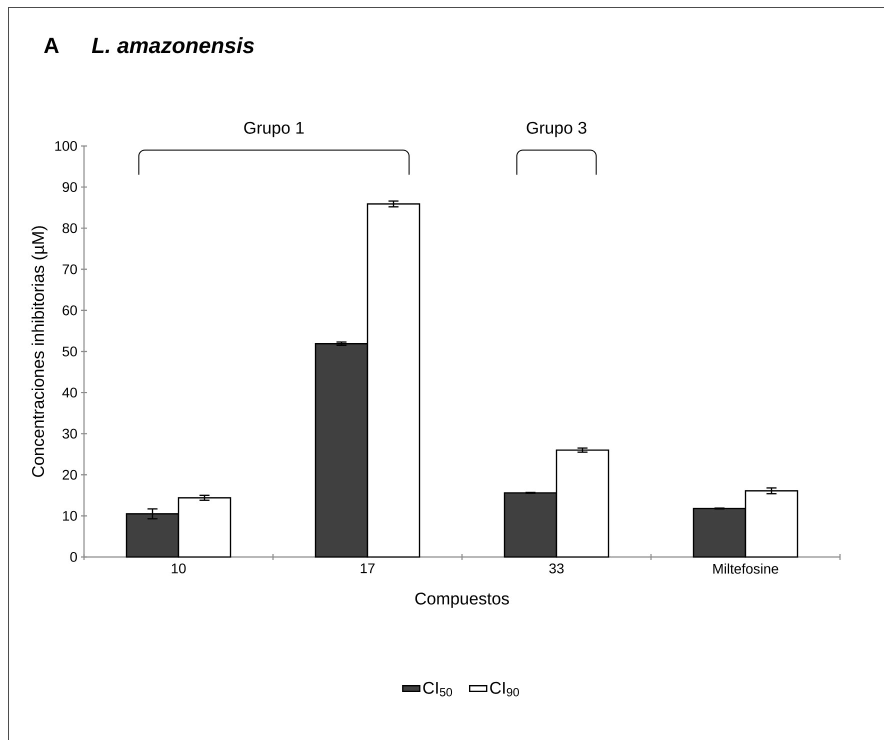 The image size is (884, 740). Describe the element at coordinates (69, 269) in the screenshot. I see `y-tick-label: 70` at that location.